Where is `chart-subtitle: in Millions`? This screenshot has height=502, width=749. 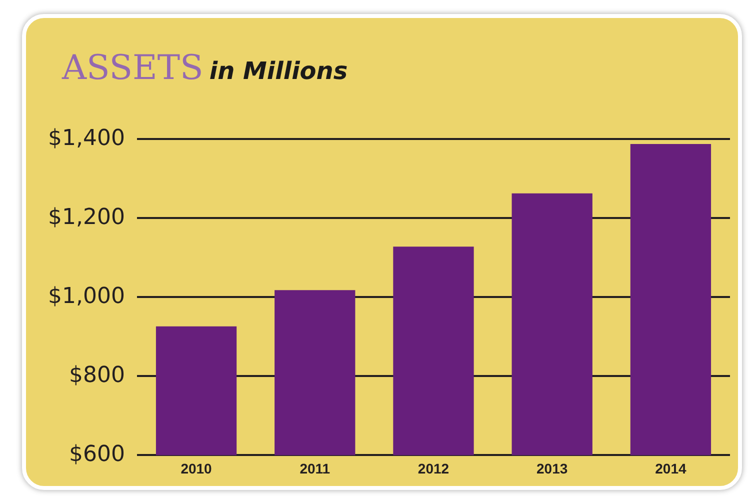
chart-subtitle: in Millions is located at coordinates (278, 71).